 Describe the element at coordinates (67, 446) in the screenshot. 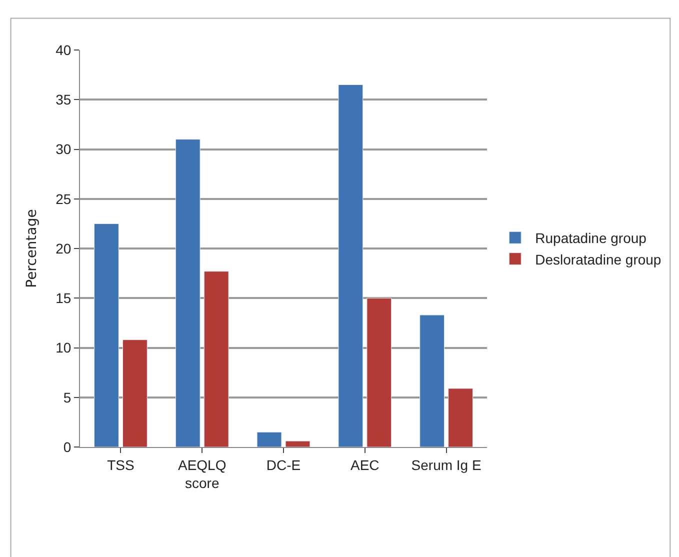

I see `y-tick-label: 0` at that location.